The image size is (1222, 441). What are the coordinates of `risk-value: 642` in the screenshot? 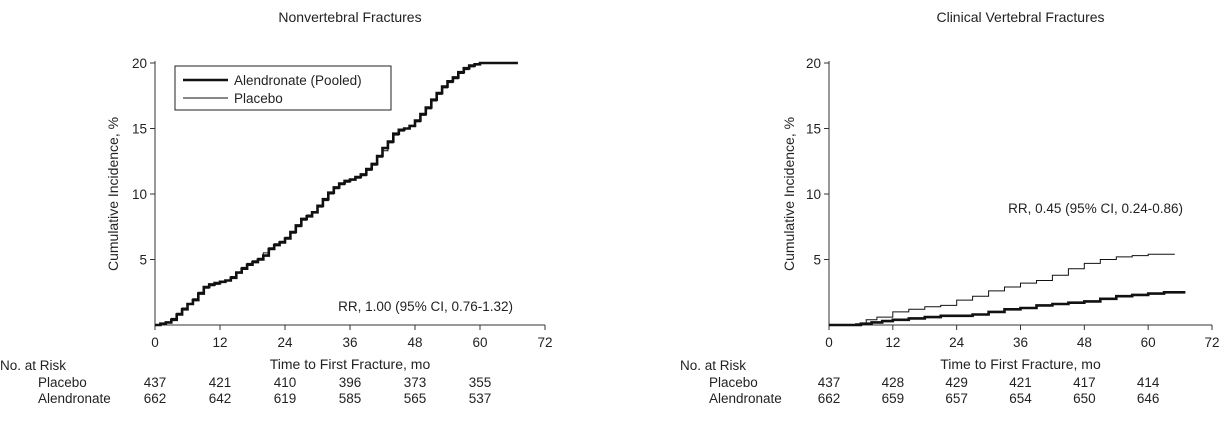 It's located at (220, 398).